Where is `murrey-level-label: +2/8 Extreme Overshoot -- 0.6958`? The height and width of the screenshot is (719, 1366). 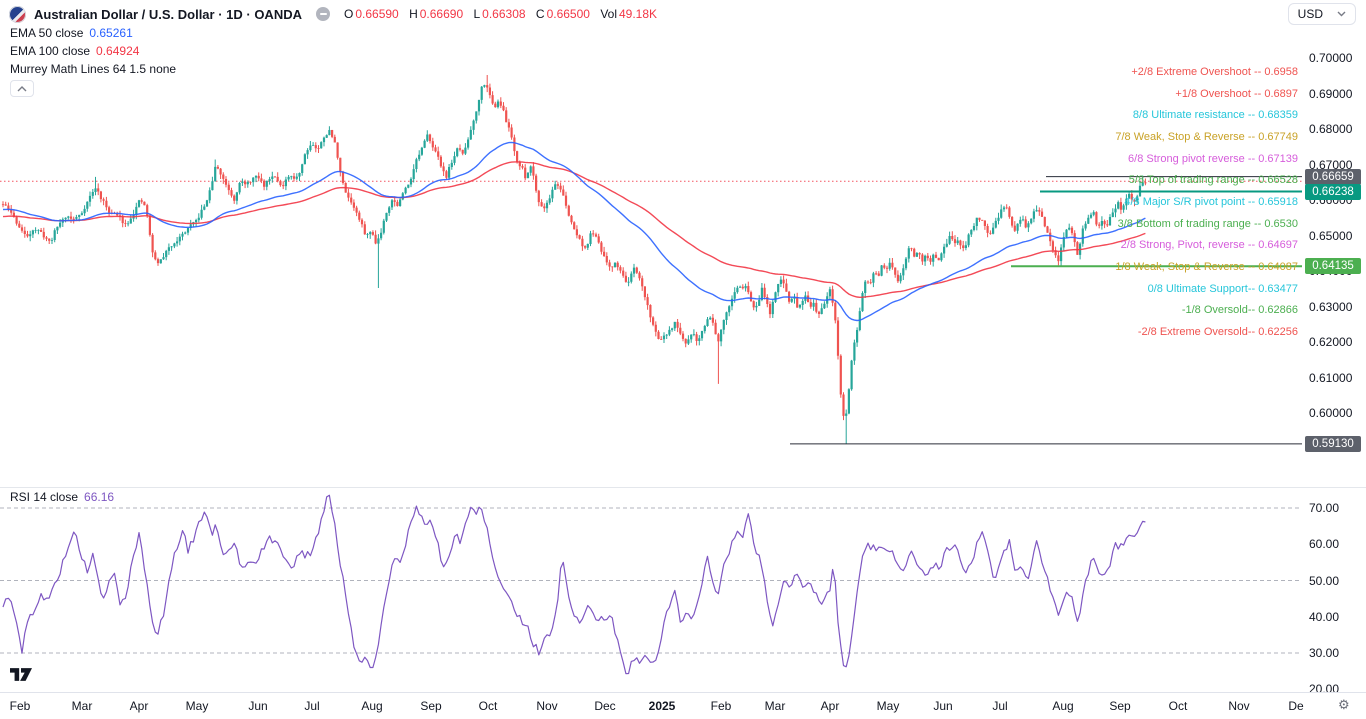 murrey-level-label: +2/8 Extreme Overshoot -- 0.6958 is located at coordinates (1214, 71).